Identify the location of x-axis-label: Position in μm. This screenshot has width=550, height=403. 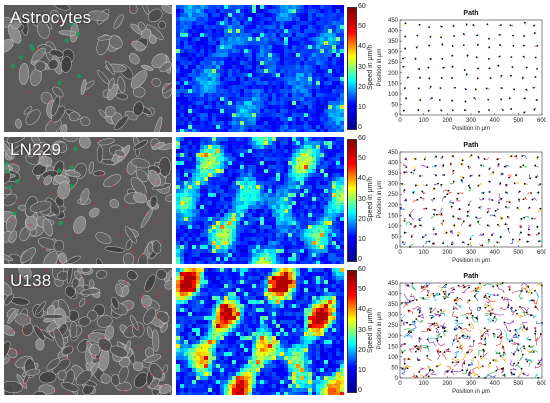
(471, 261).